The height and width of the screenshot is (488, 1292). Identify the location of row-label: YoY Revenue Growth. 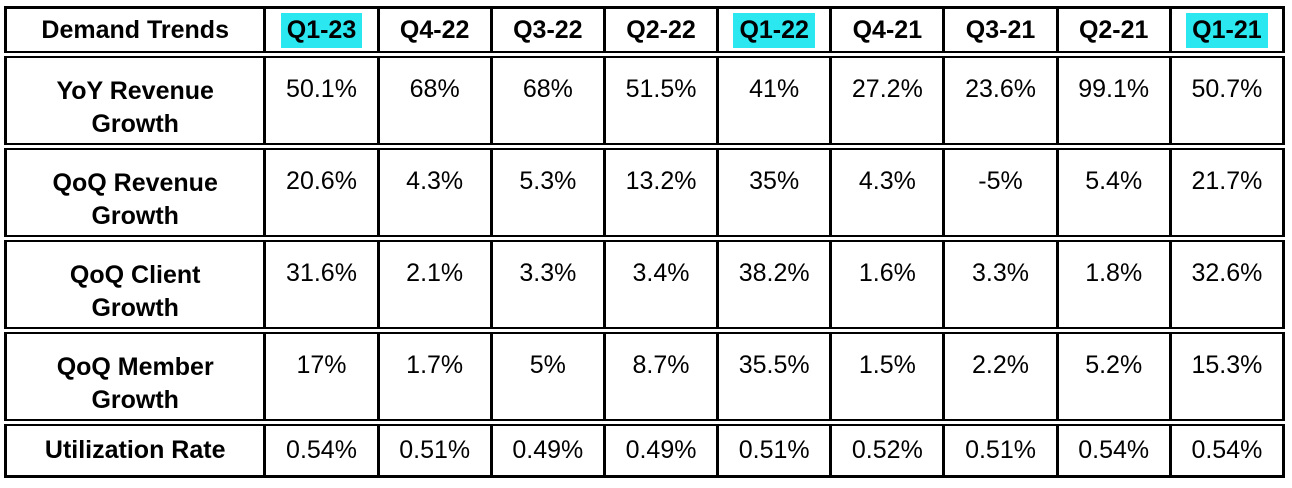
(135, 100).